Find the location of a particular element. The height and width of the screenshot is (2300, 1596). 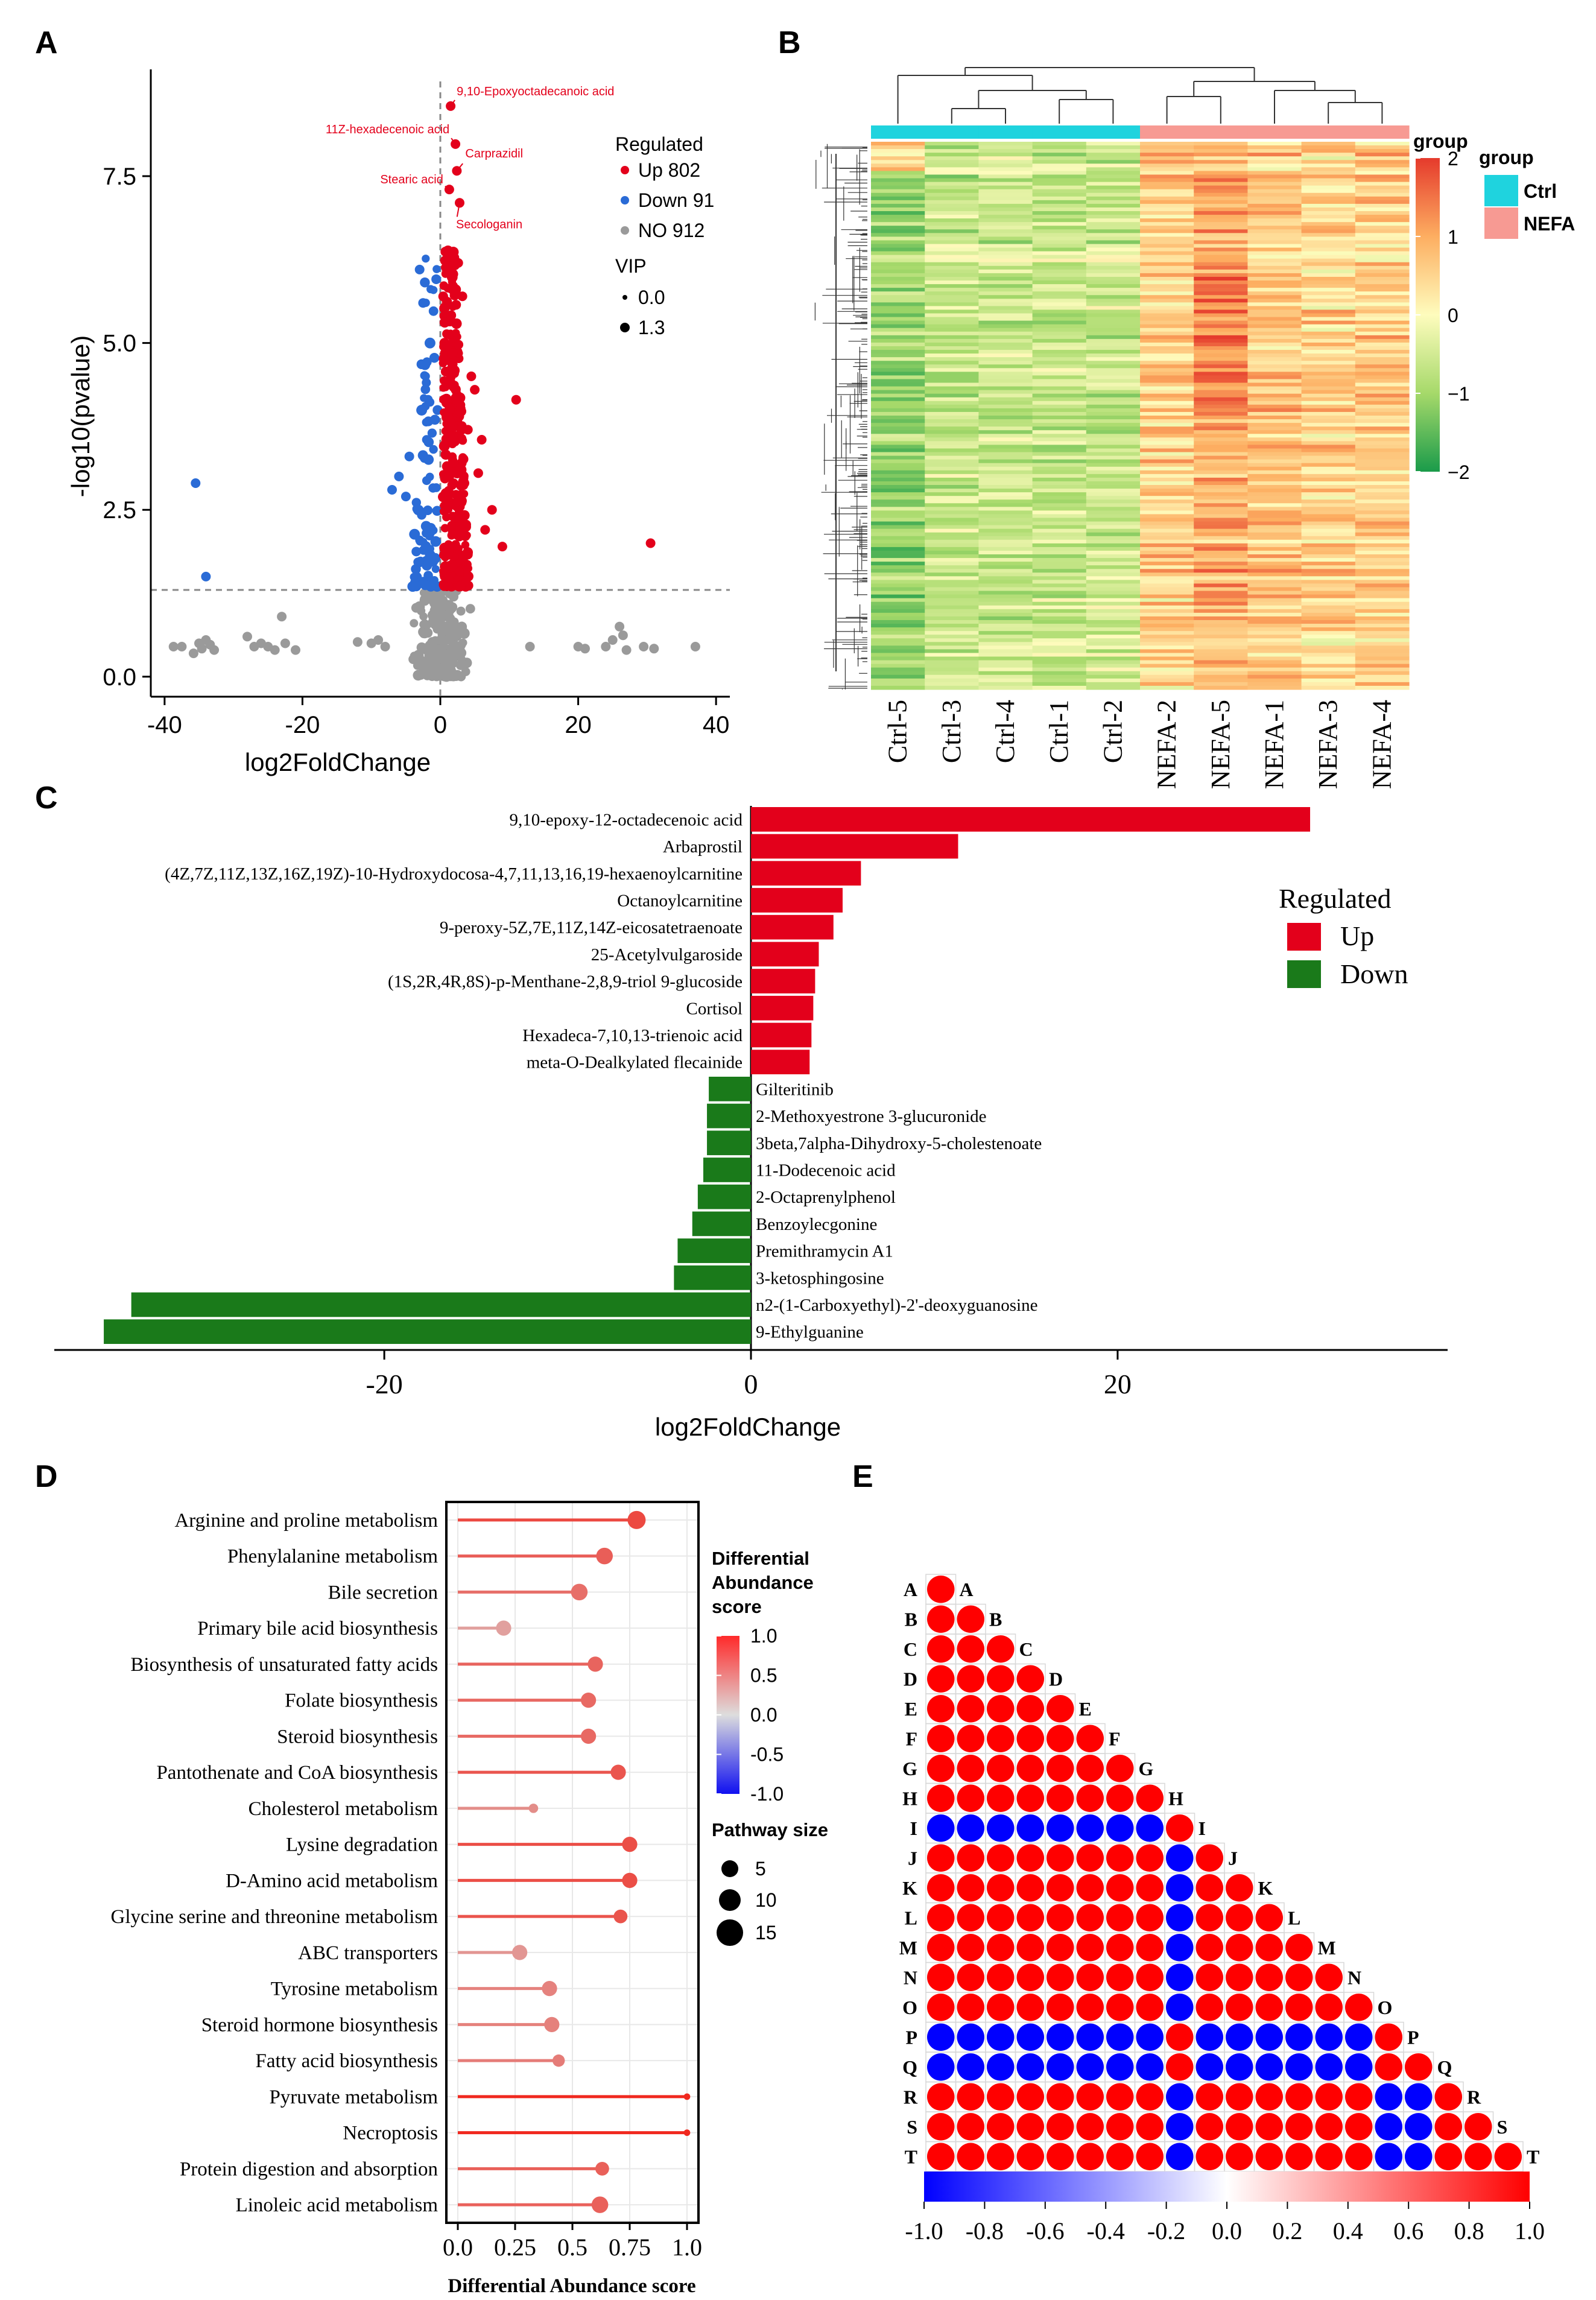

volcano-point-down is located at coordinates (196, 483).